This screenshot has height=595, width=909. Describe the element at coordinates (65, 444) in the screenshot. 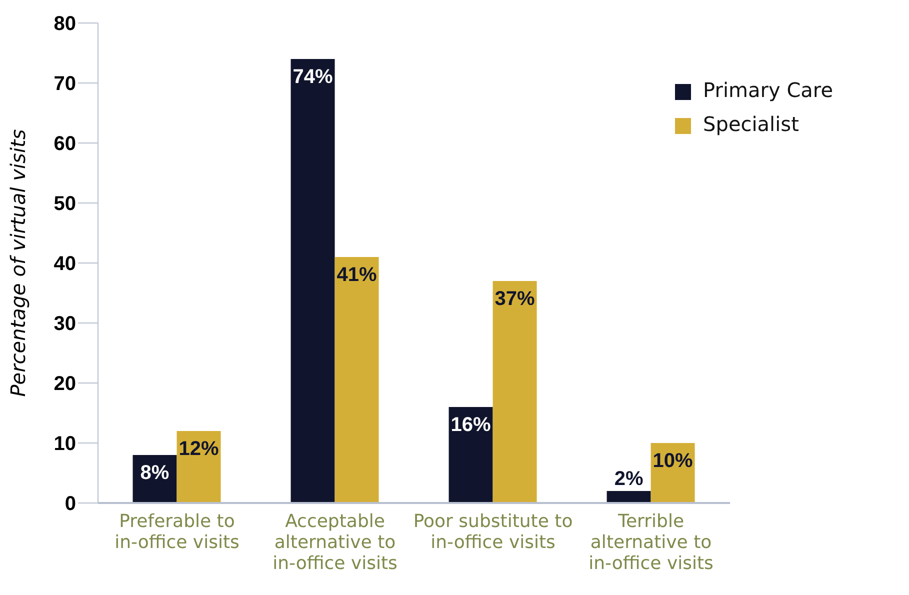

I see `y-tick-label: 10` at that location.